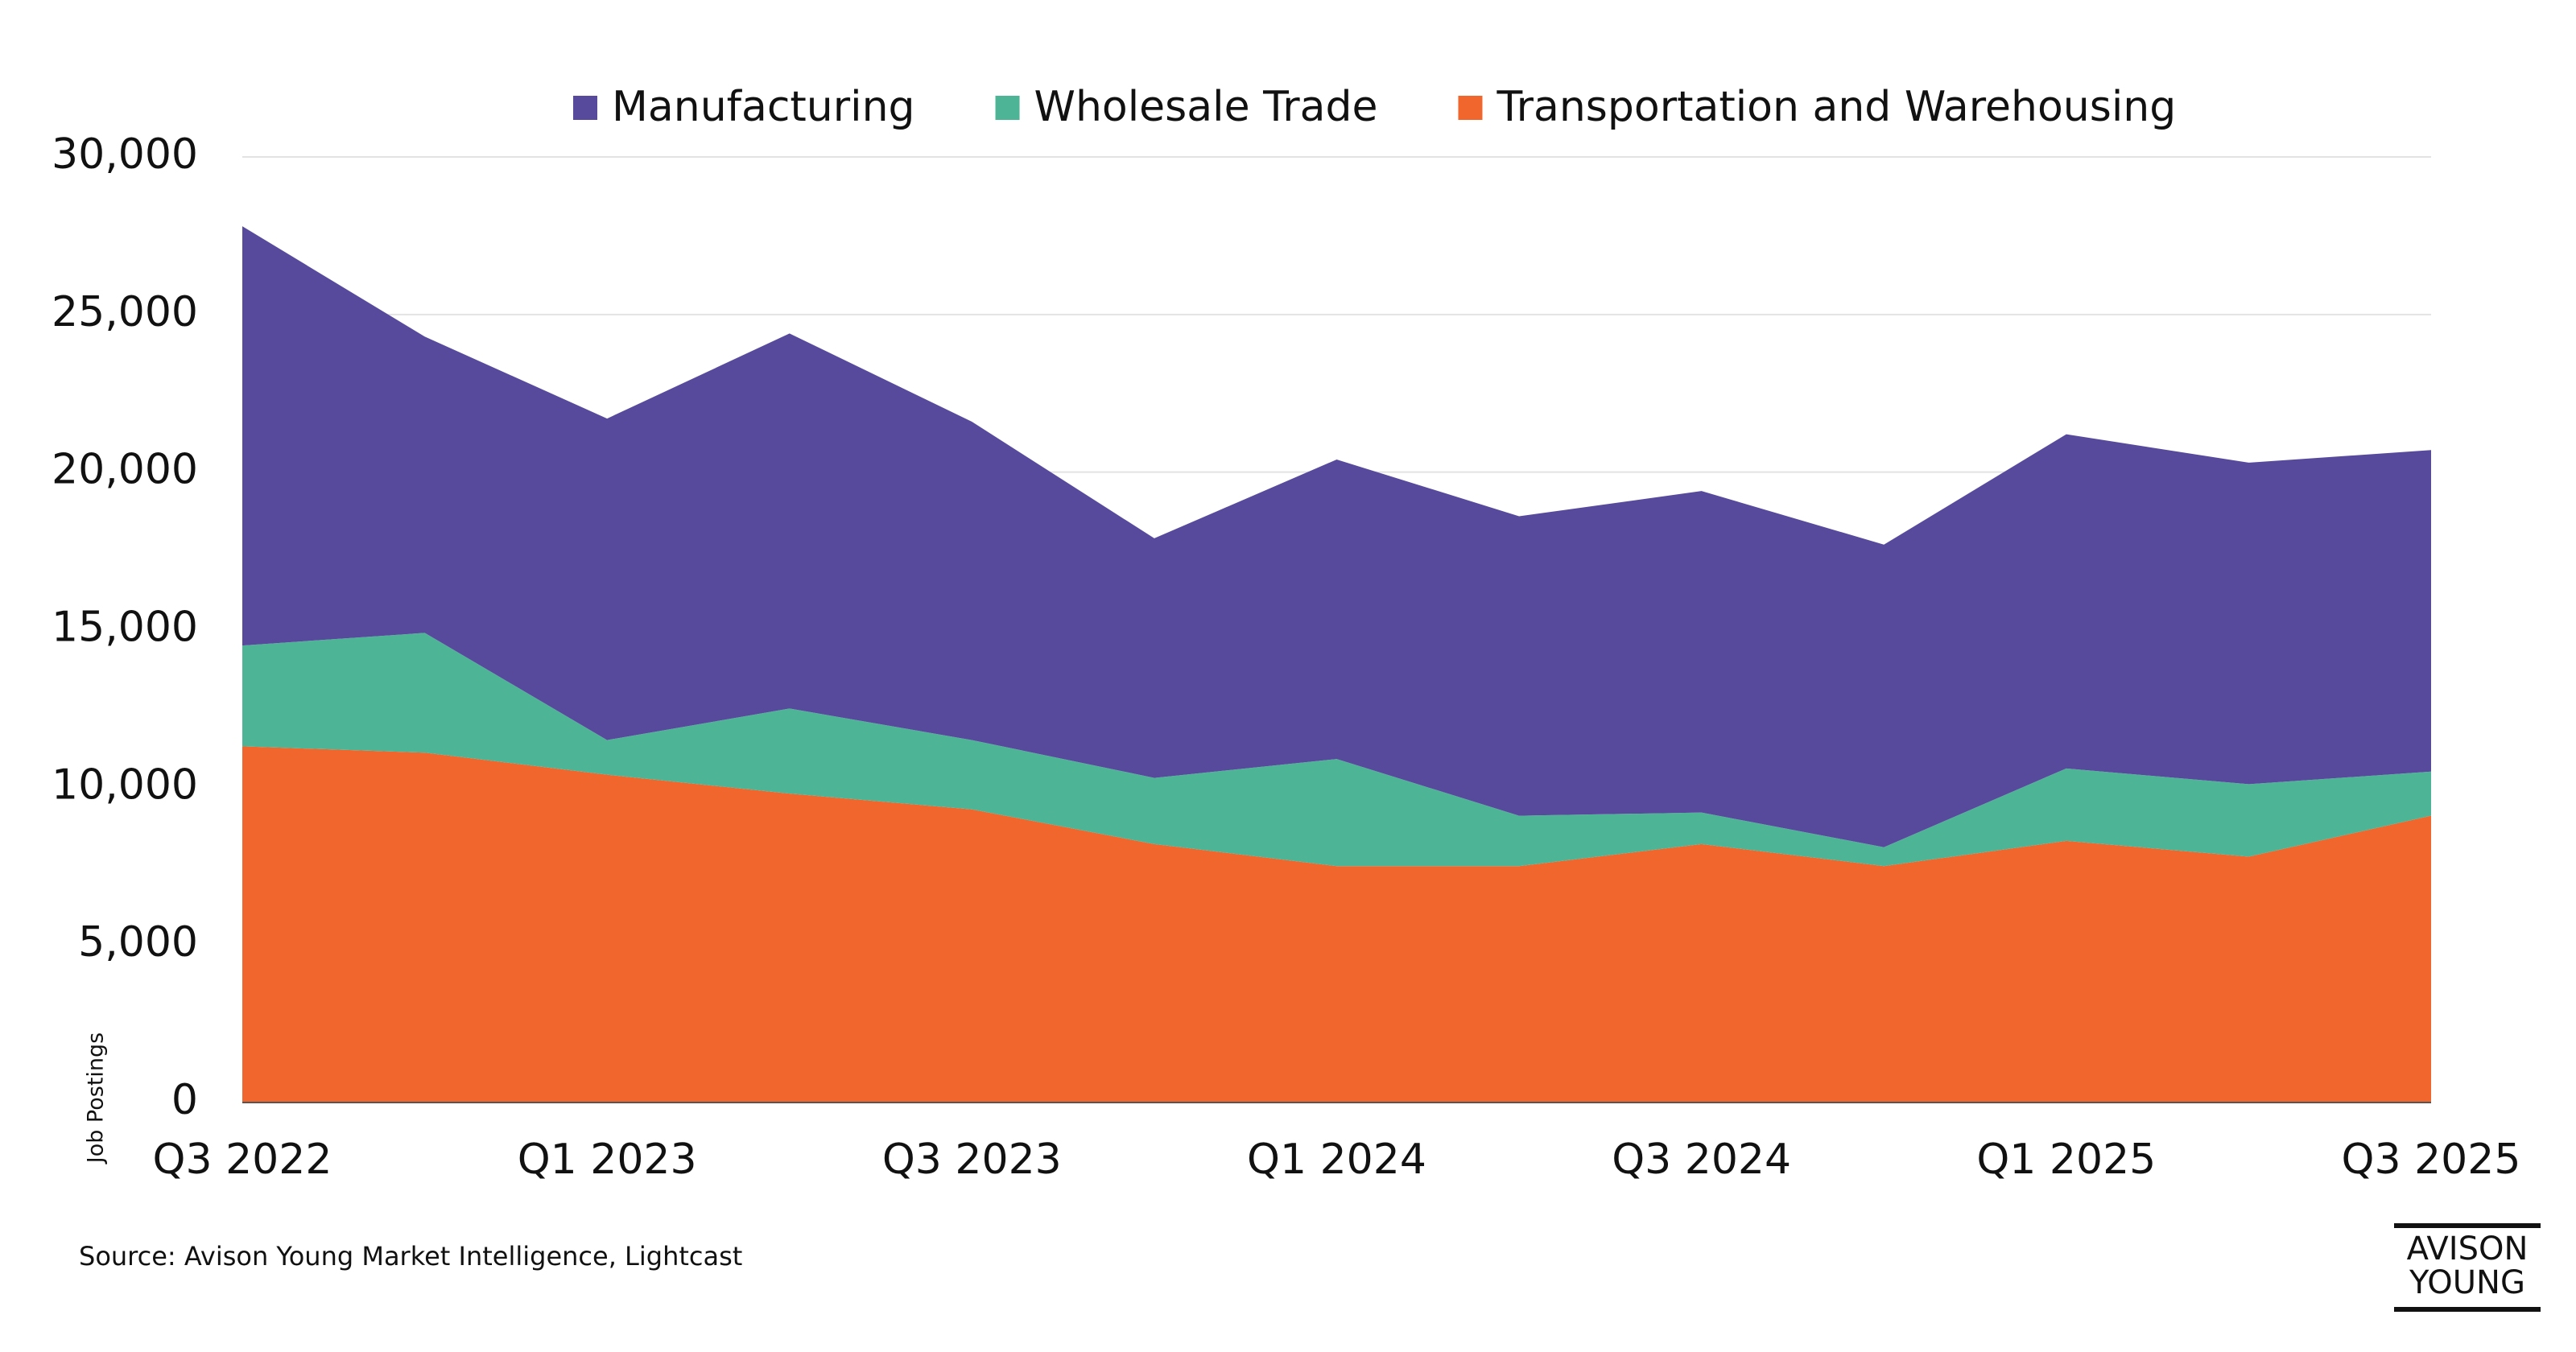 This screenshot has width=2576, height=1352. Describe the element at coordinates (1836, 107) in the screenshot. I see `legend-label: Transportation and Warehousing` at that location.